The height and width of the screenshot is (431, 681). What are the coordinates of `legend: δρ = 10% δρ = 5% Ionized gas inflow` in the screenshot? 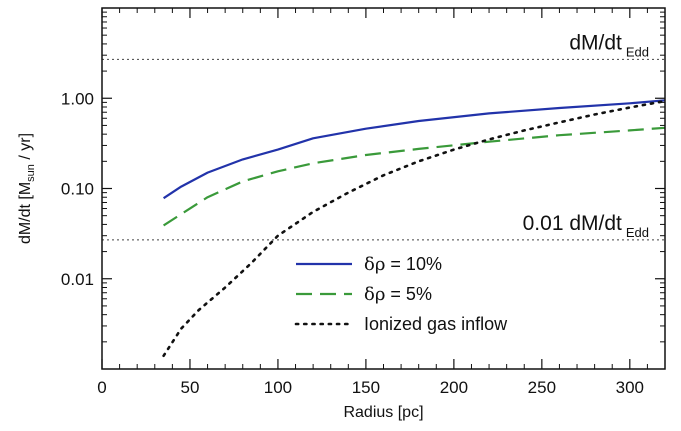 It's located at (401, 294).